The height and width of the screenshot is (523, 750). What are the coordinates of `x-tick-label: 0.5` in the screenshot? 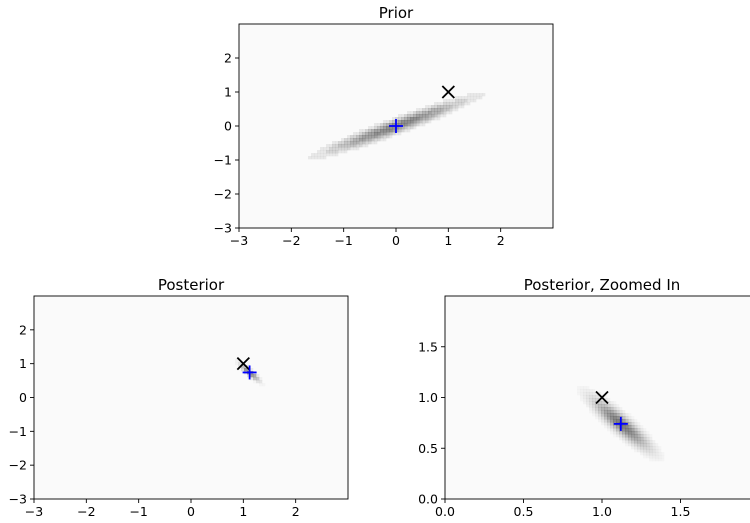 It's located at (524, 511).